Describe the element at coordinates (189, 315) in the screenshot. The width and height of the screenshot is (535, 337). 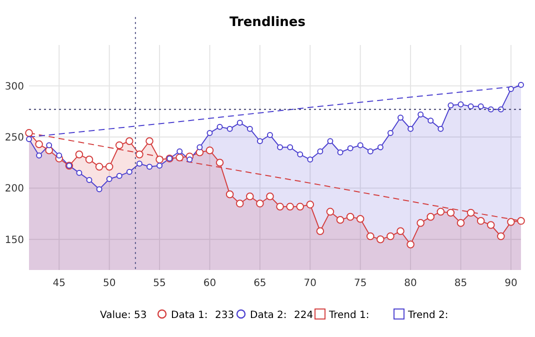
I see `legend-label: Data 1:` at that location.